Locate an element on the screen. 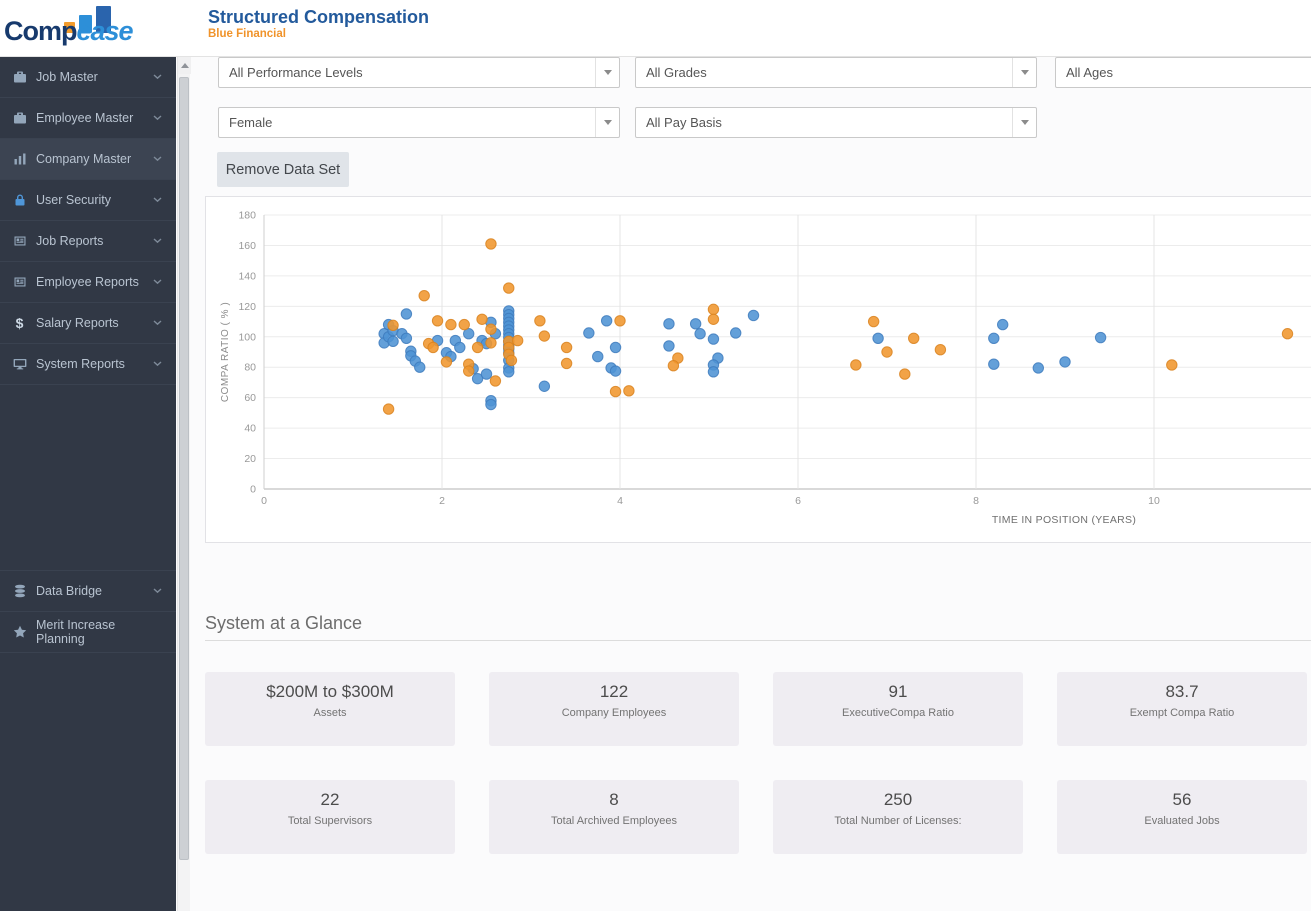 This screenshot has width=1311, height=911. svg-text: 20 is located at coordinates (250, 459).